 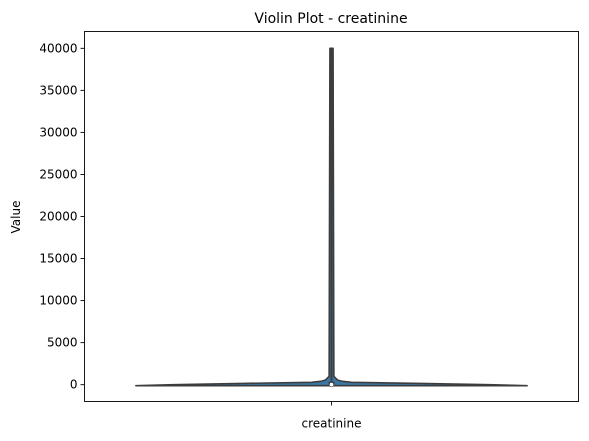 I want to click on y-tick-label: 5000, so click(x=62, y=343).